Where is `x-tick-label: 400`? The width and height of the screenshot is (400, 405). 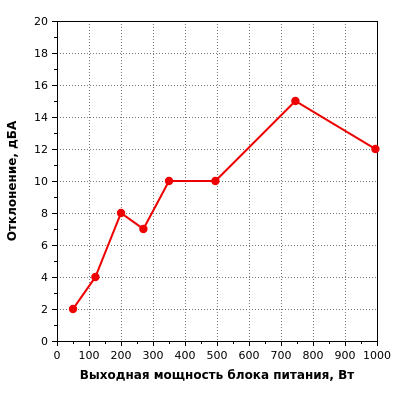
x-tick-label: 400 is located at coordinates (185, 355).